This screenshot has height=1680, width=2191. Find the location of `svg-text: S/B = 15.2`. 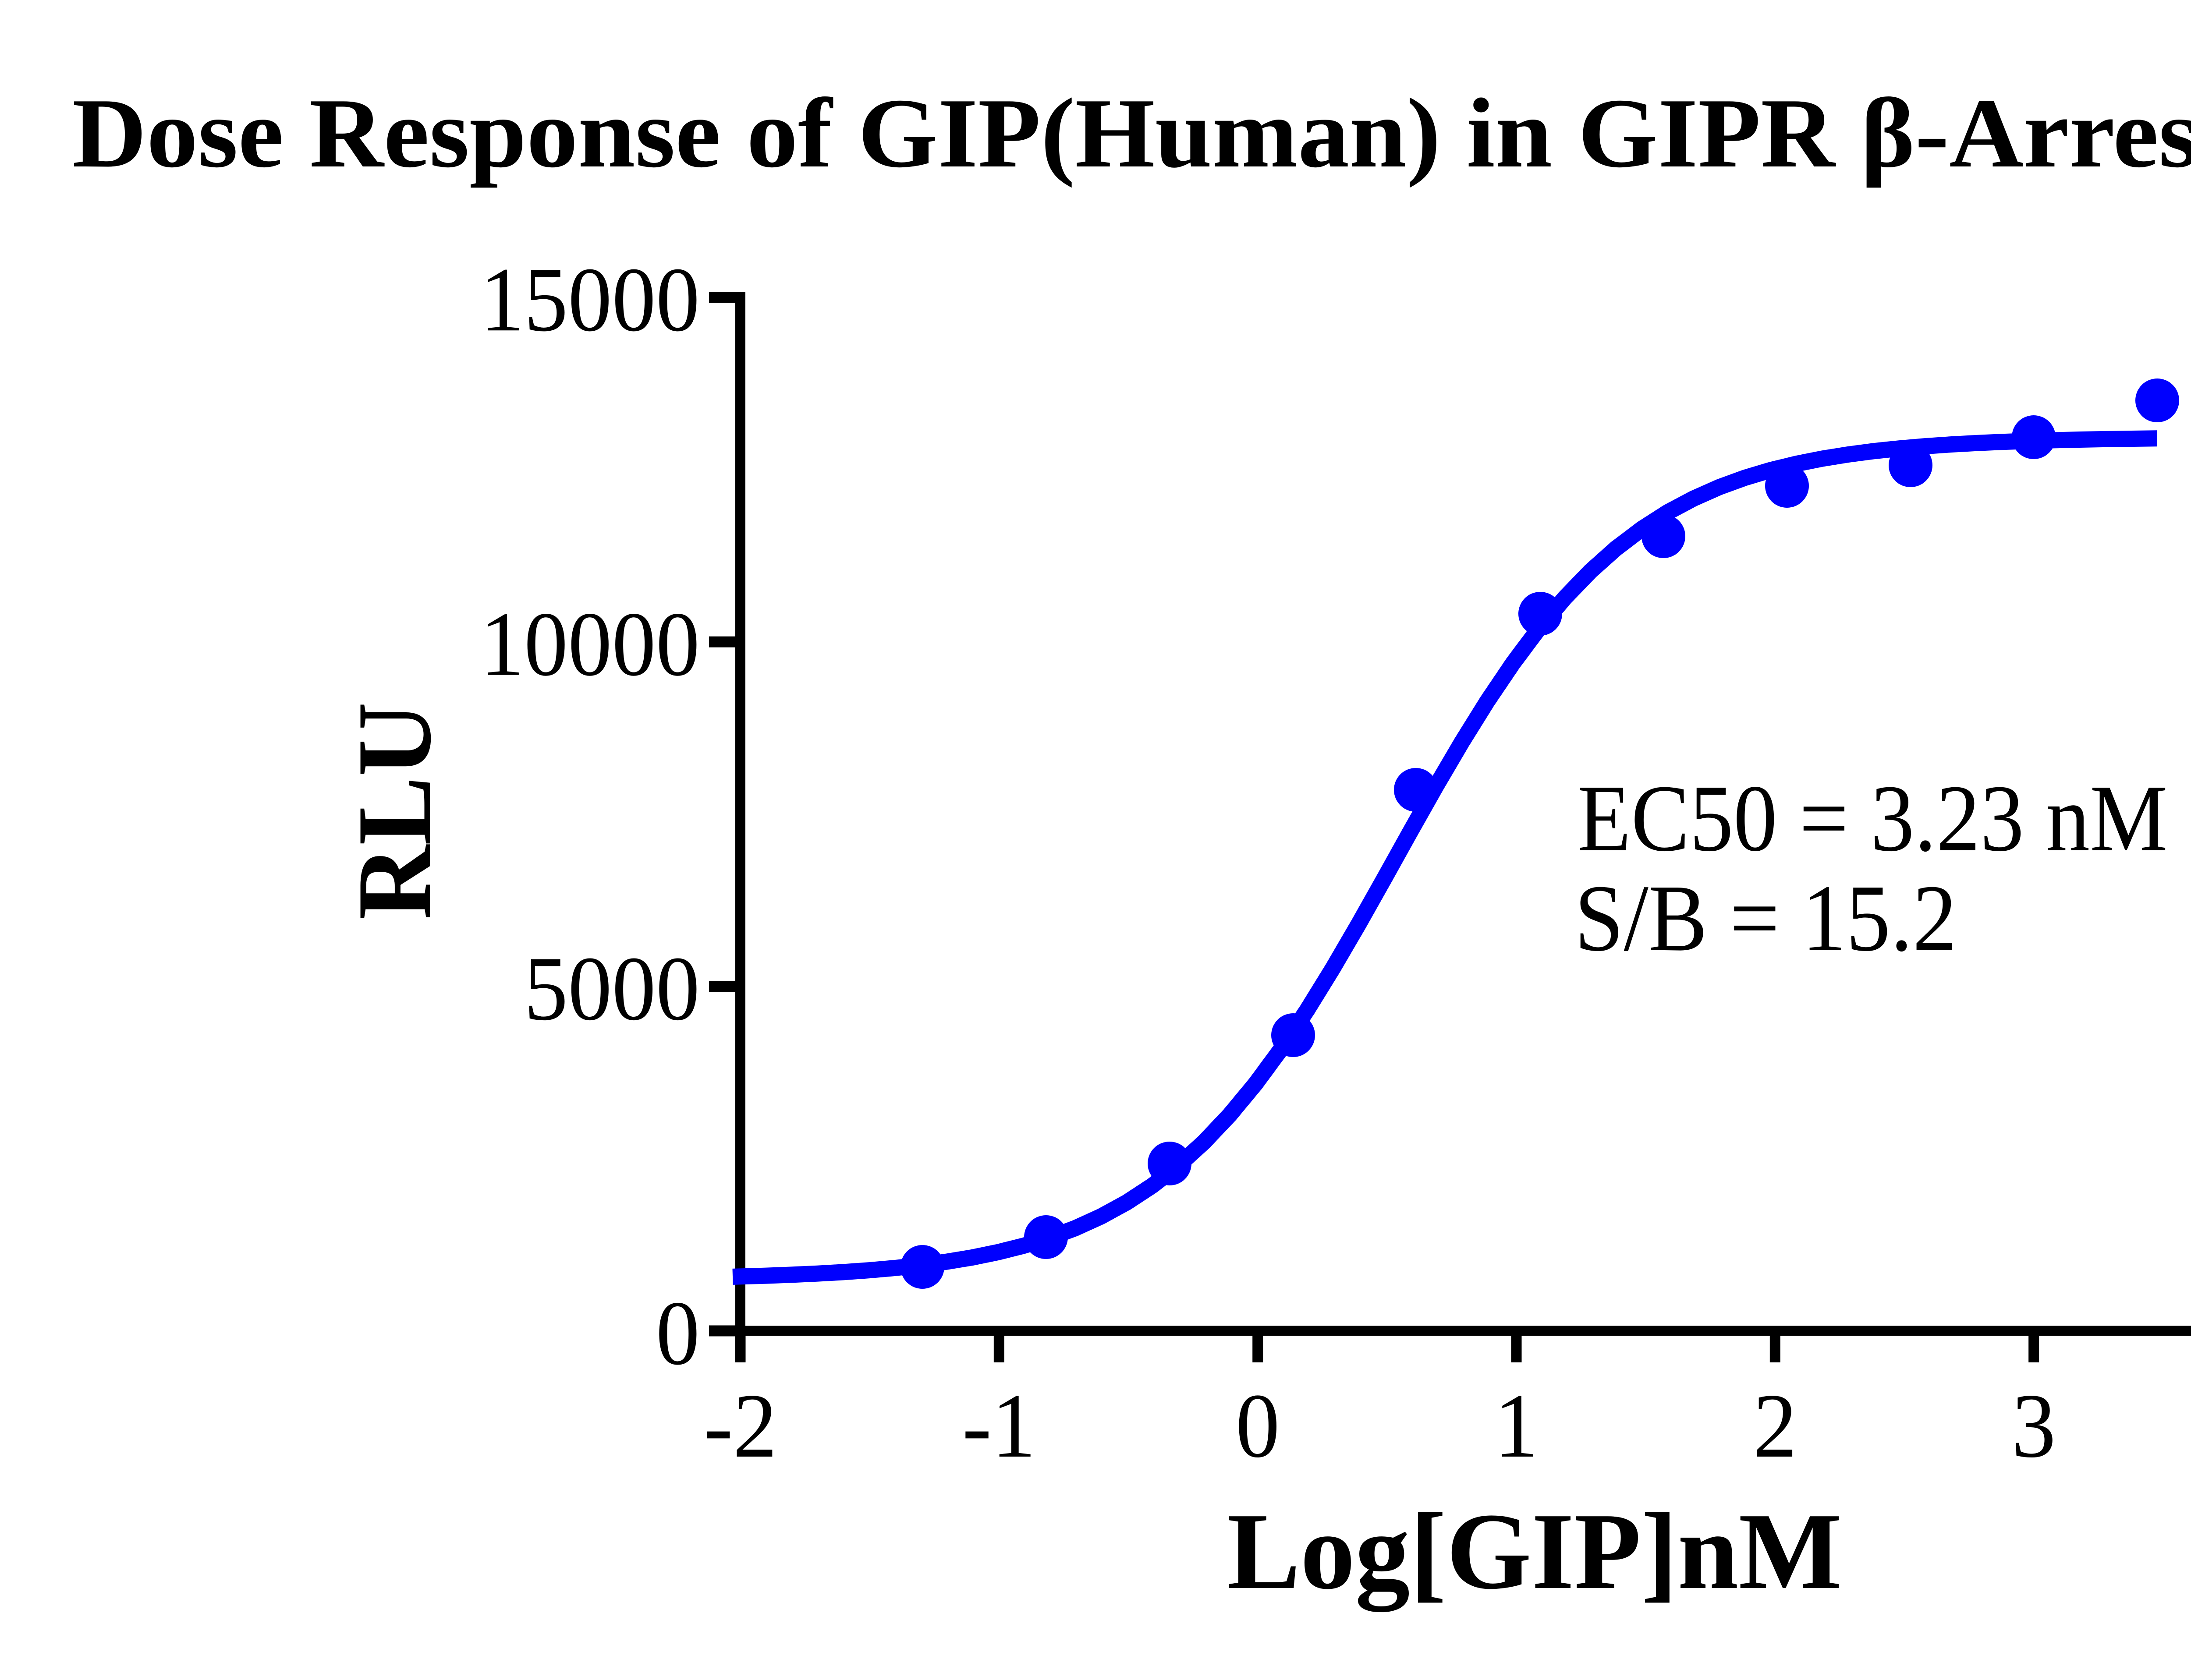

svg-text: S/B = 15.2 is located at coordinates (1765, 918).